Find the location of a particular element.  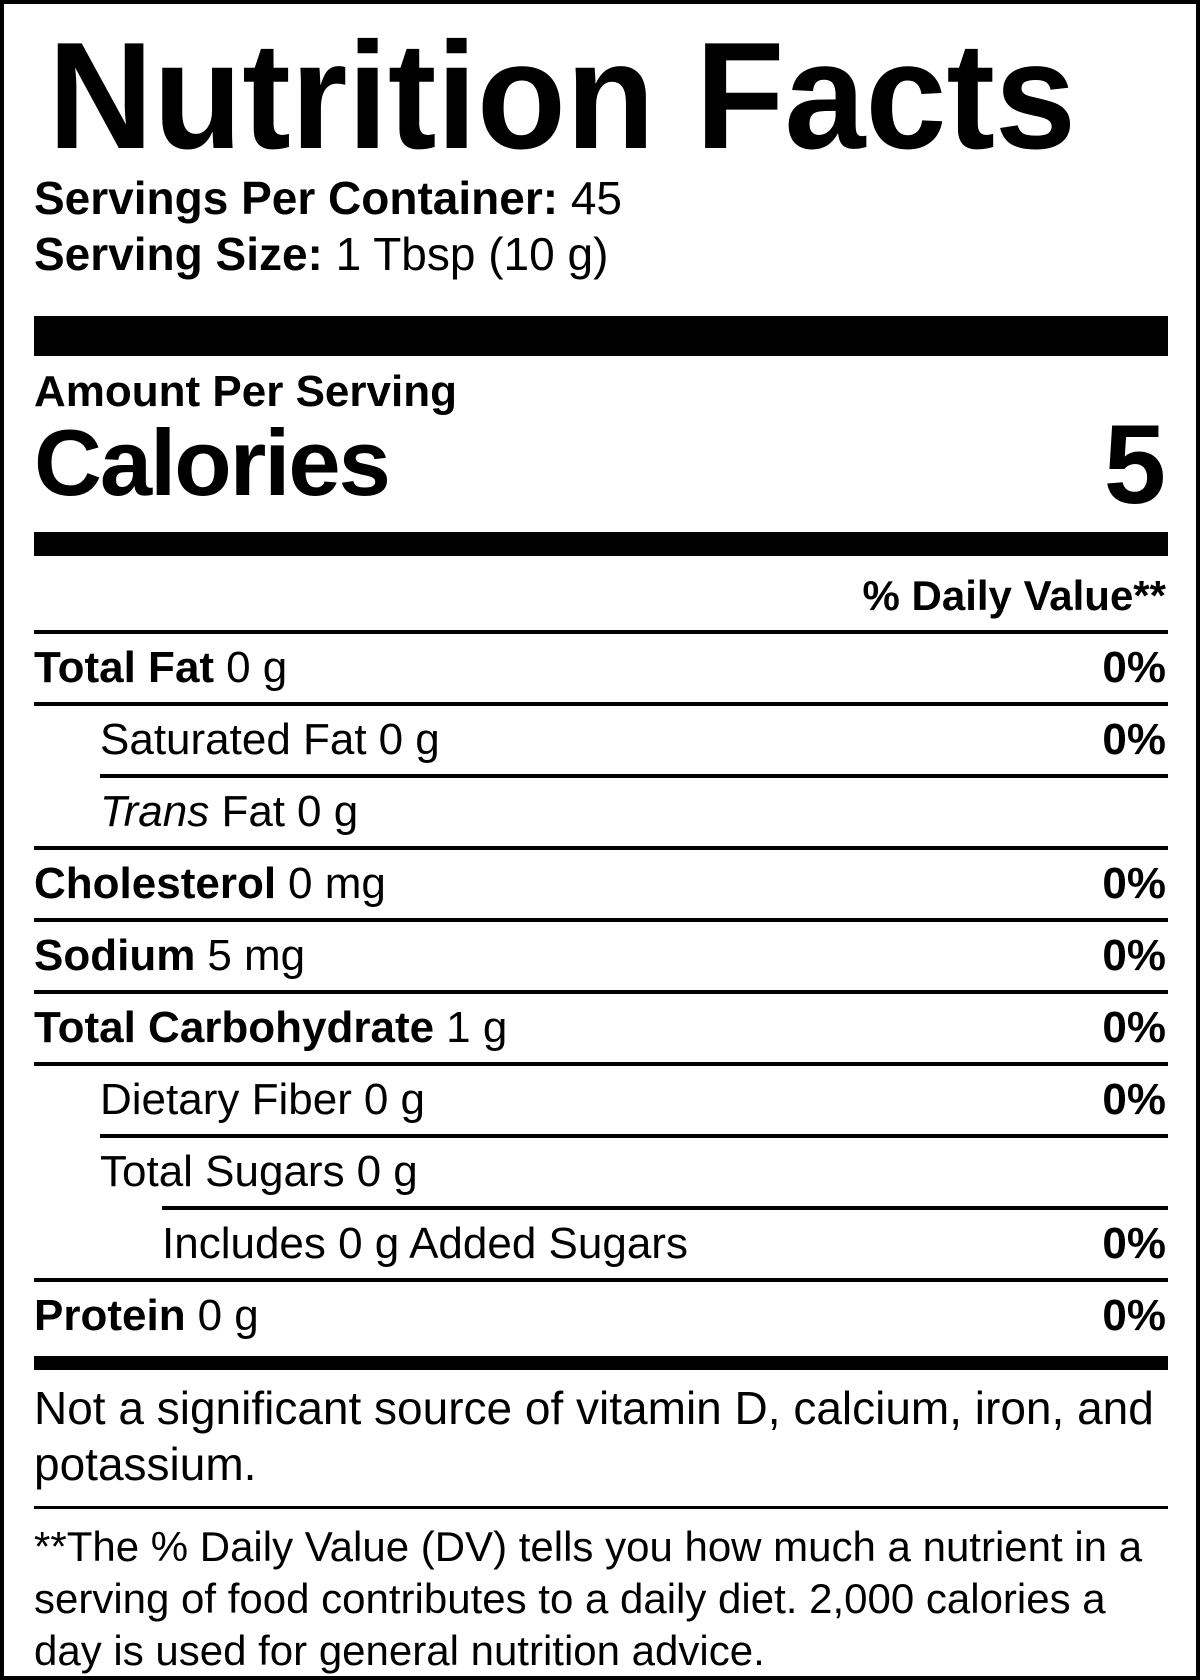

amount-per-serving-label: Amount Per Serving is located at coordinates (245, 391).